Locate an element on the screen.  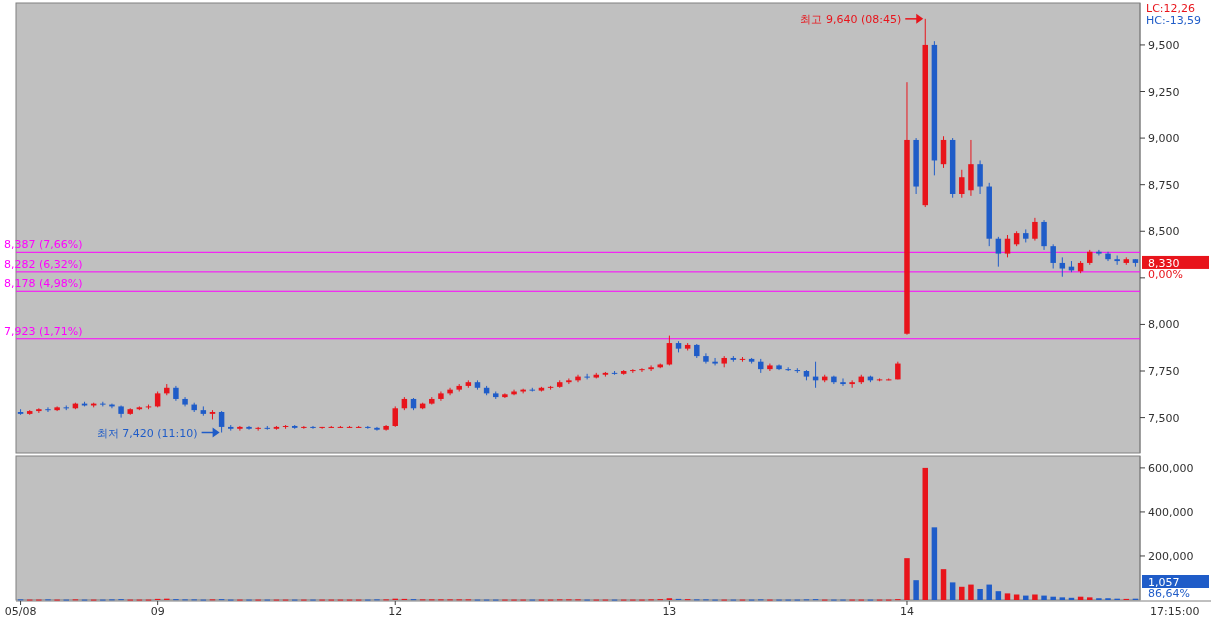
ref-line-label: 8,387 (7,66%) is located at coordinates (43, 245).